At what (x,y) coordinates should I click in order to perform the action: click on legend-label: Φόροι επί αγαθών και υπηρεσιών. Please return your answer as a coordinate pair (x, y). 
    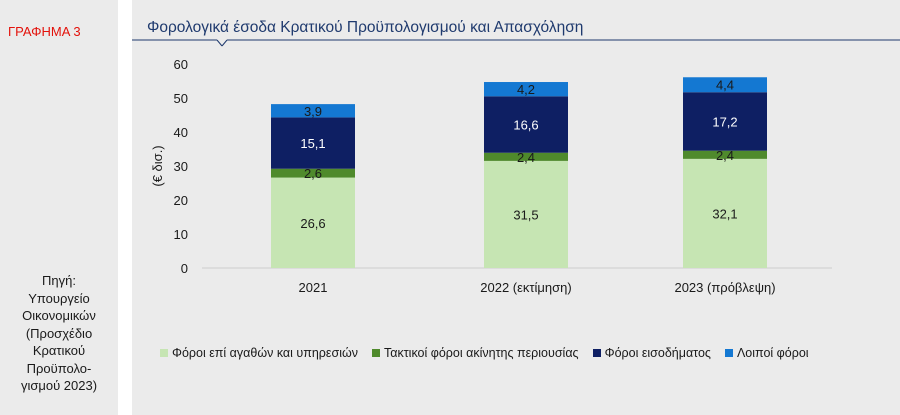
    Looking at the image, I should click on (265, 353).